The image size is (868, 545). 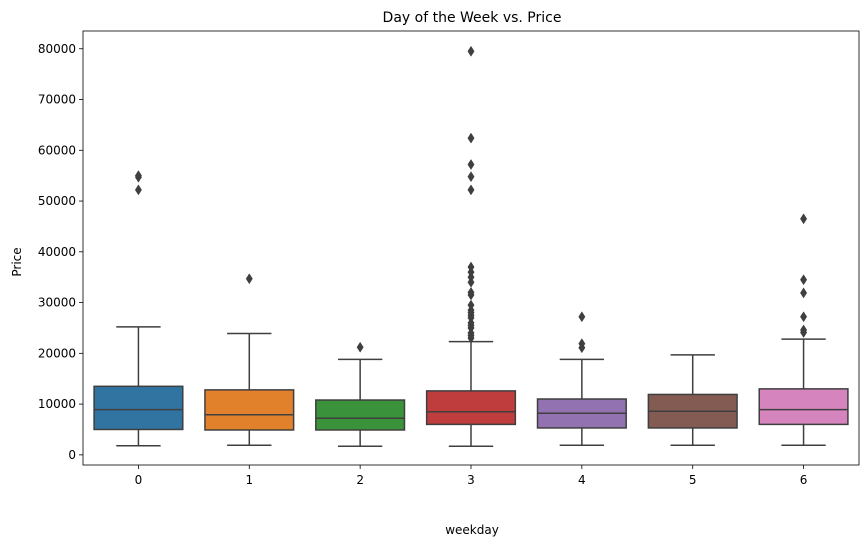 I want to click on y-tick-label: 50000, so click(x=57, y=201).